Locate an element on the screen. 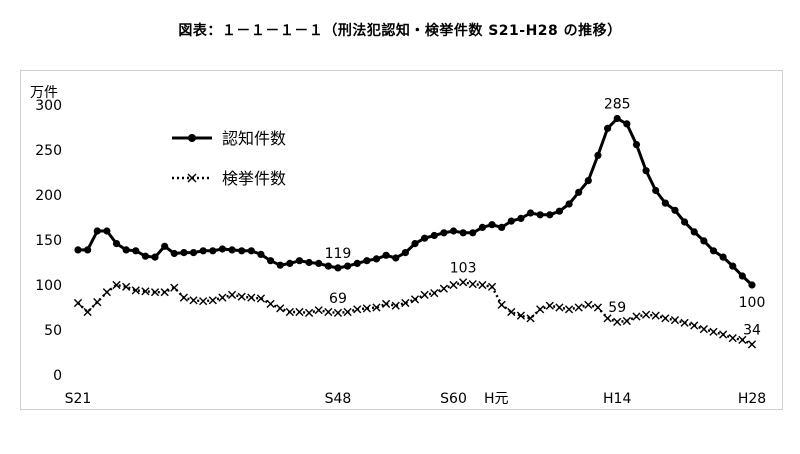 Image resolution: width=800 pixels, height=454 pixels. y-tick-label: 250 is located at coordinates (48, 151).